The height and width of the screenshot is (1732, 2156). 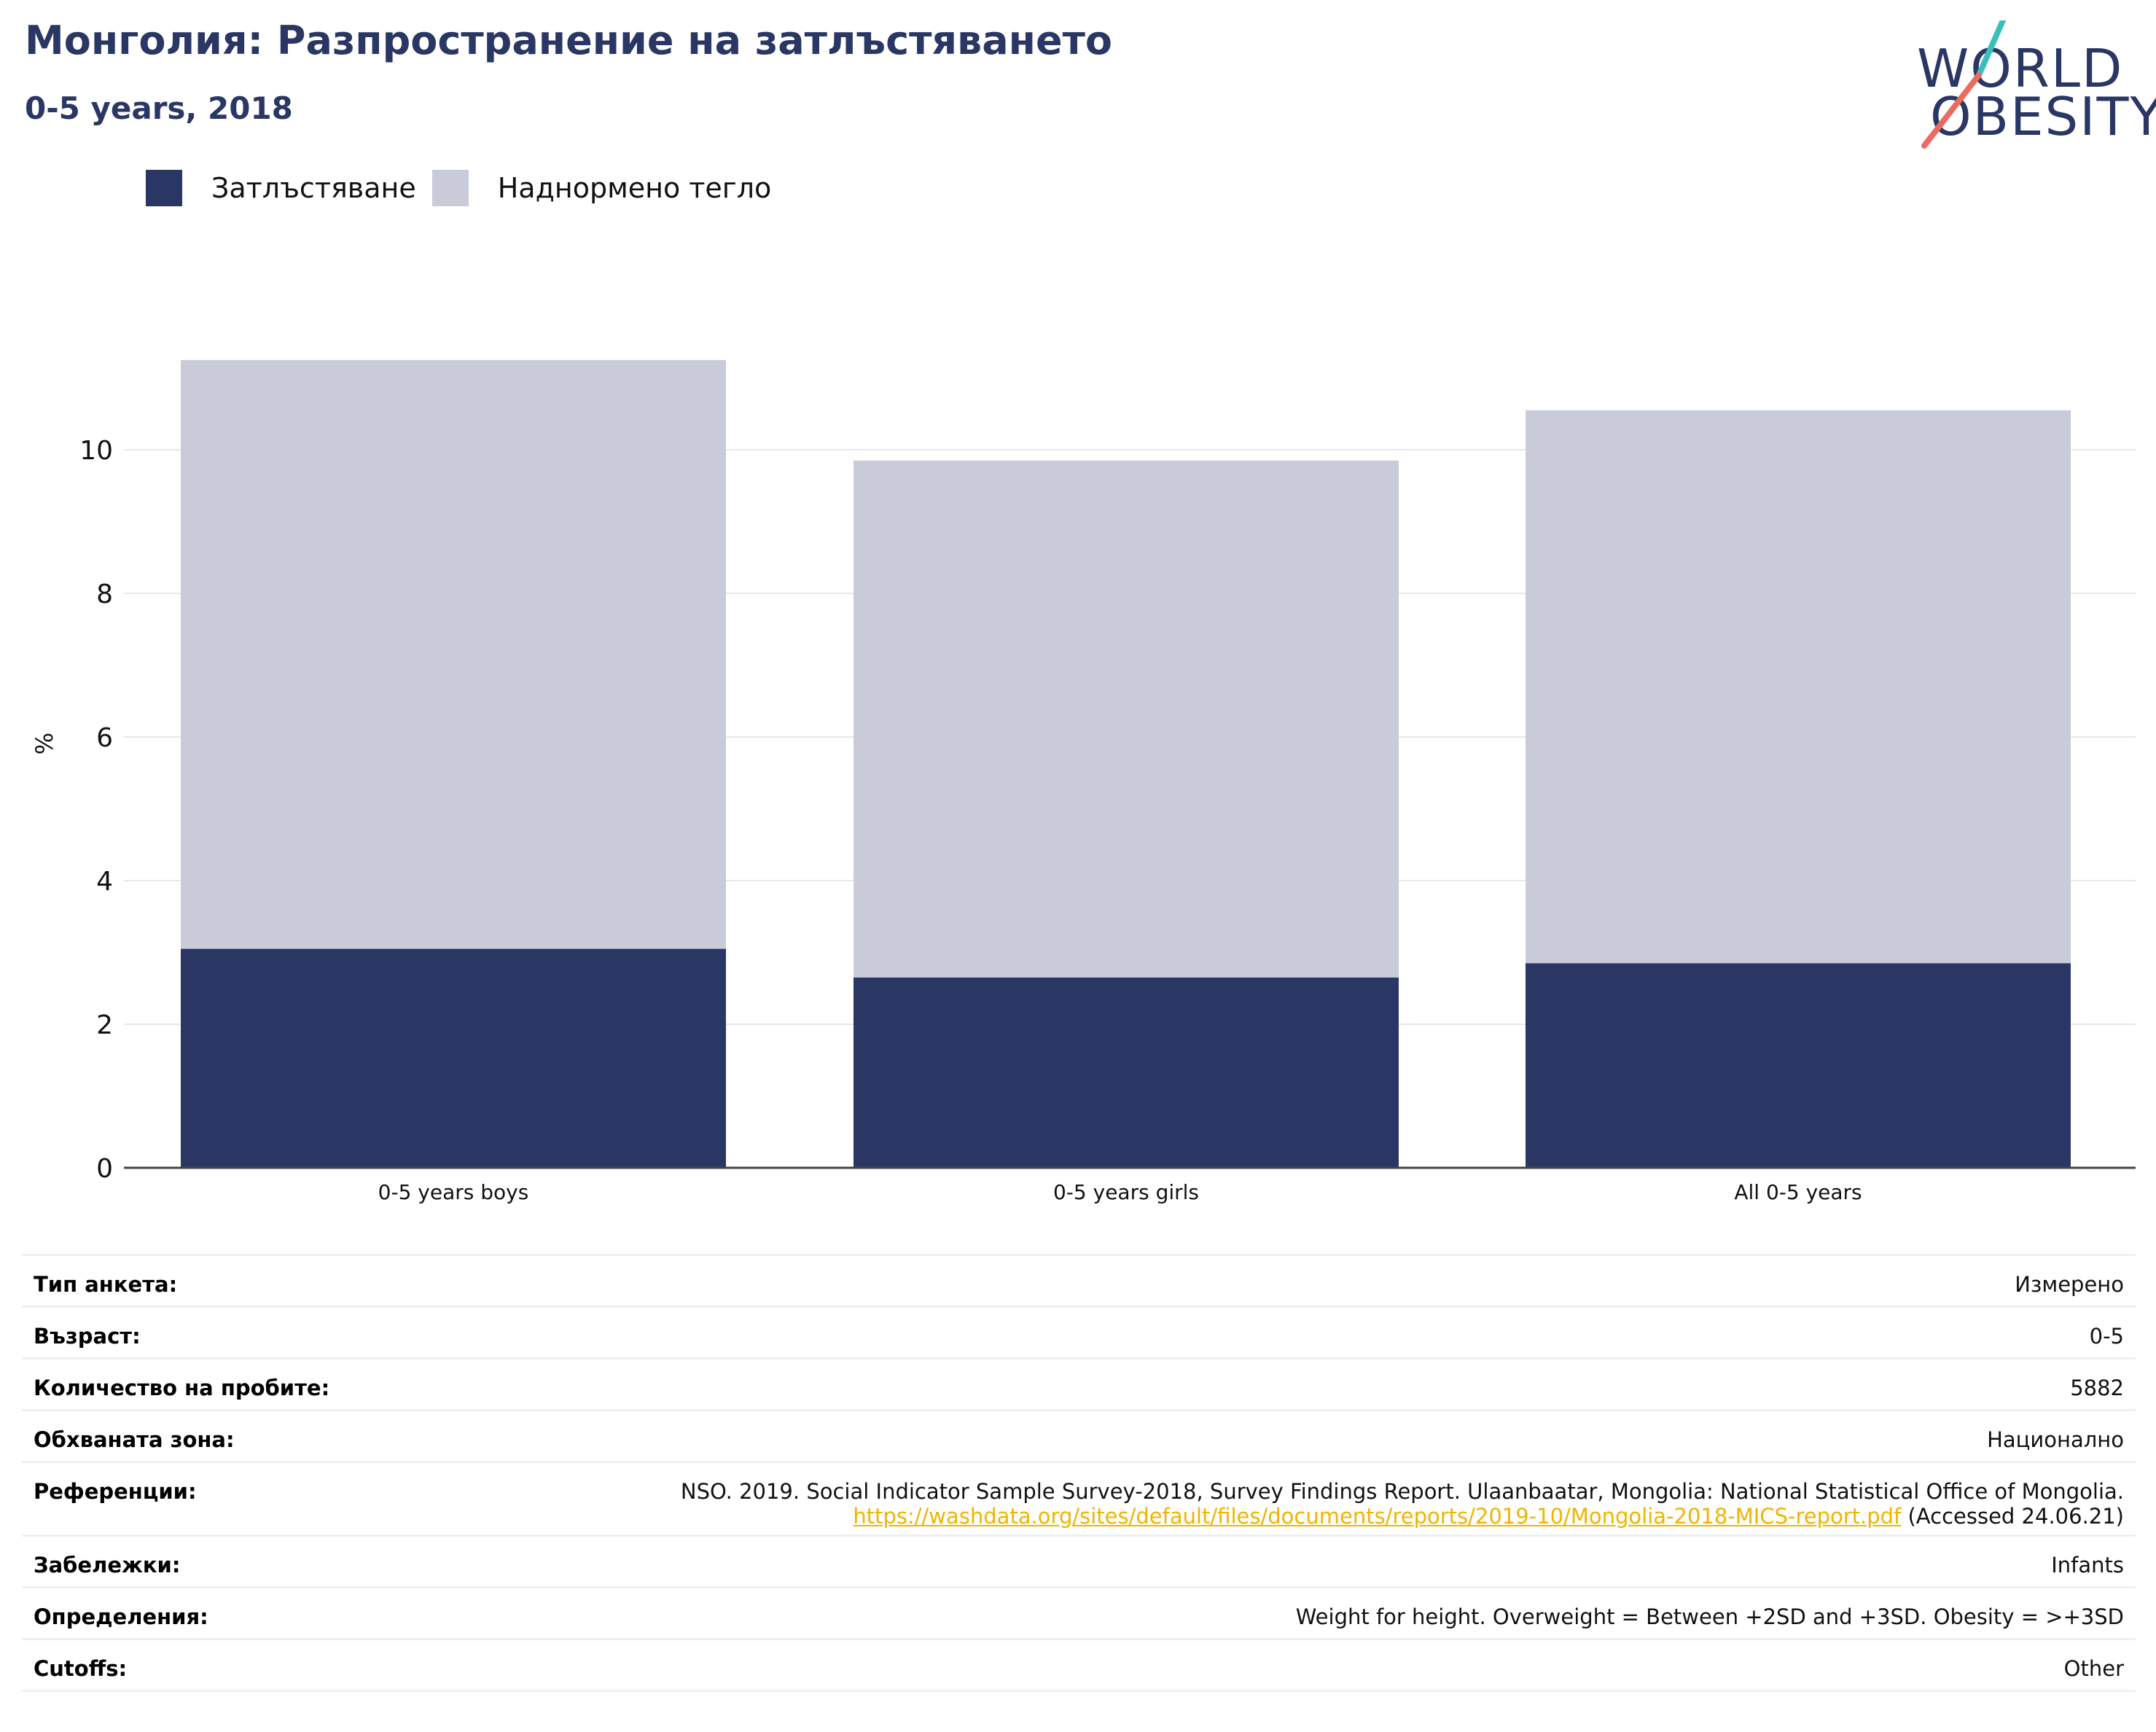 I want to click on y-tick-label: 0, so click(x=104, y=1169).